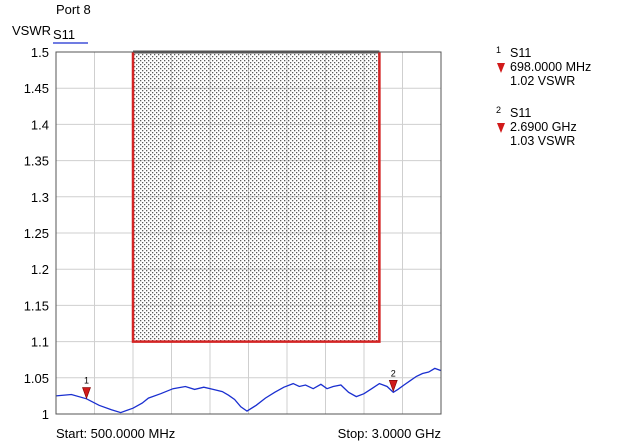 The image size is (640, 448). I want to click on y-tick-label: 1.05, so click(36, 378).